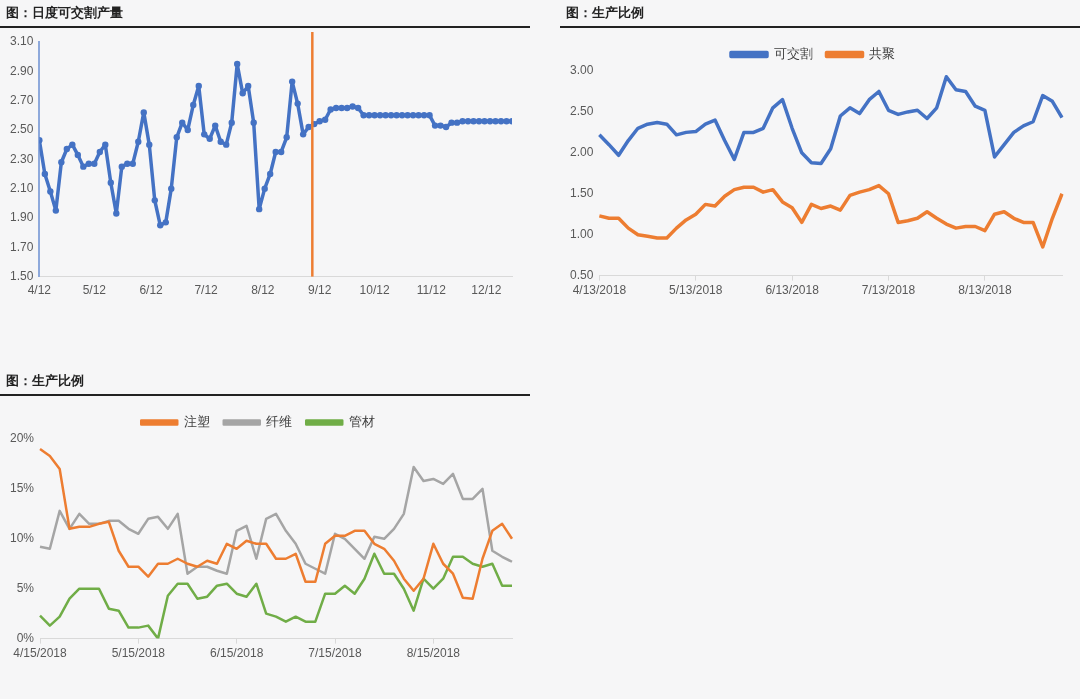 Image resolution: width=1080 pixels, height=699 pixels. What do you see at coordinates (335, 653) in the screenshot?
I see `x-tick-label: 7/15/2018` at bounding box center [335, 653].